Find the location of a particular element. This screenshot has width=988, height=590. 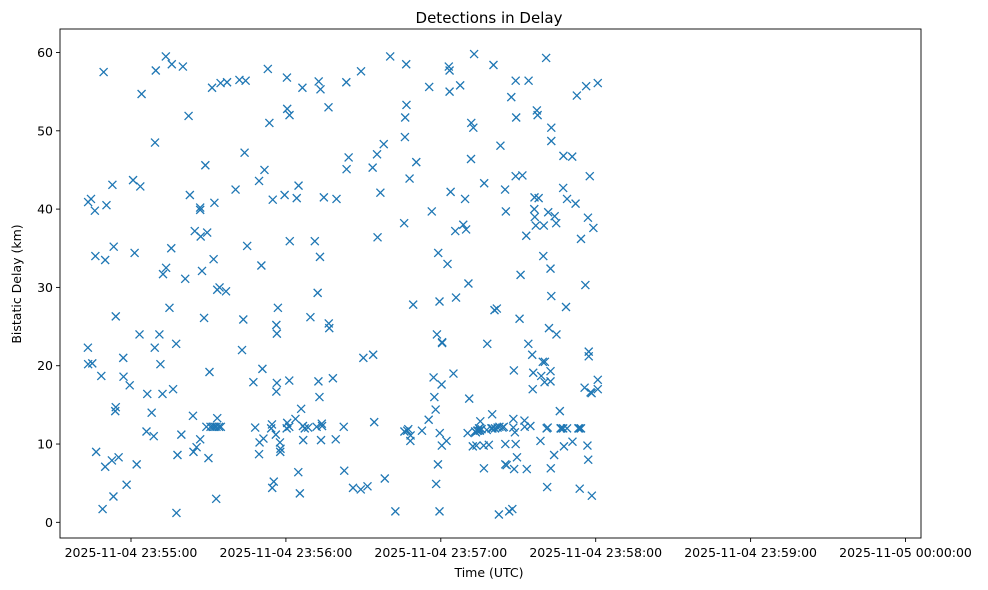

x-tick-label: 2025-11-04 23:55:00 is located at coordinates (131, 552).